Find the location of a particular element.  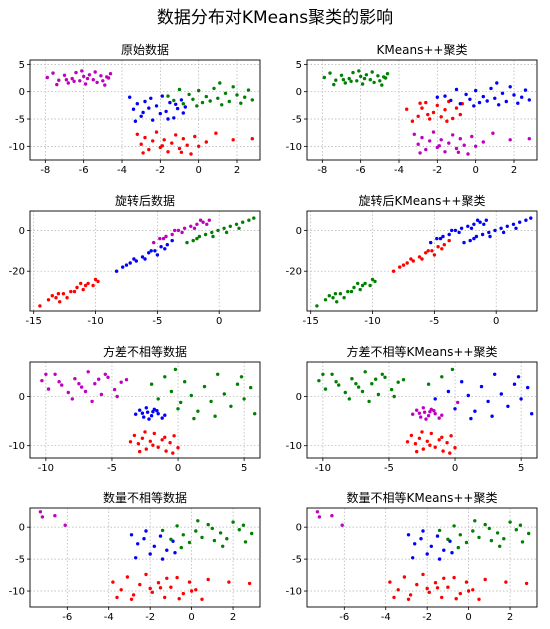

x-tick-label: -10 is located at coordinates (372, 321).